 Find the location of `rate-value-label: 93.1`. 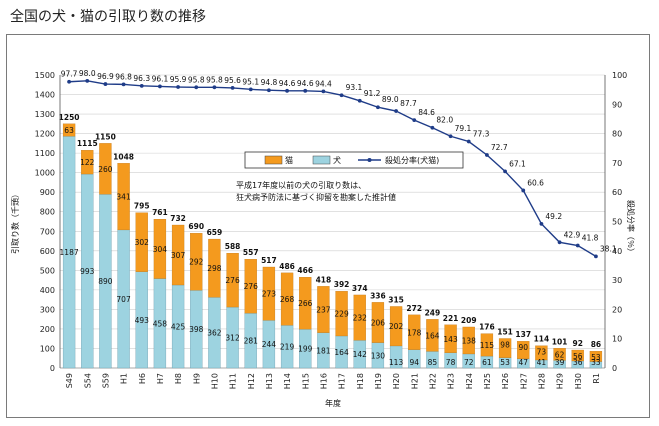

rate-value-label: 93.1 is located at coordinates (354, 87).